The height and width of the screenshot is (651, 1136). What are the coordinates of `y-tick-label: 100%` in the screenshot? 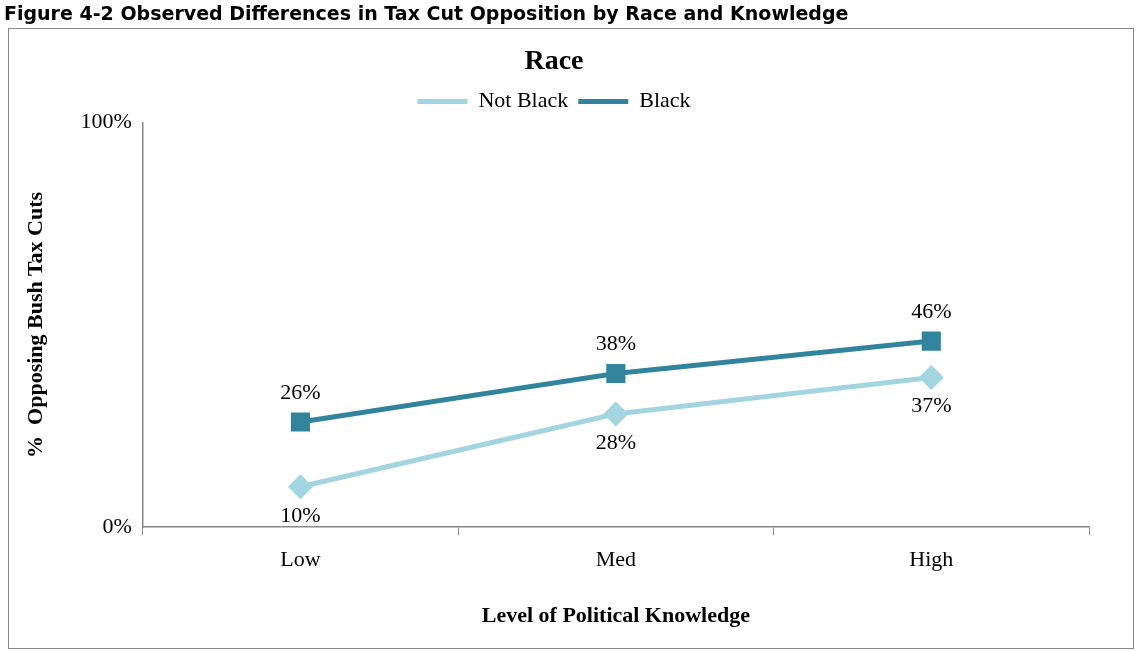 It's located at (106, 121).